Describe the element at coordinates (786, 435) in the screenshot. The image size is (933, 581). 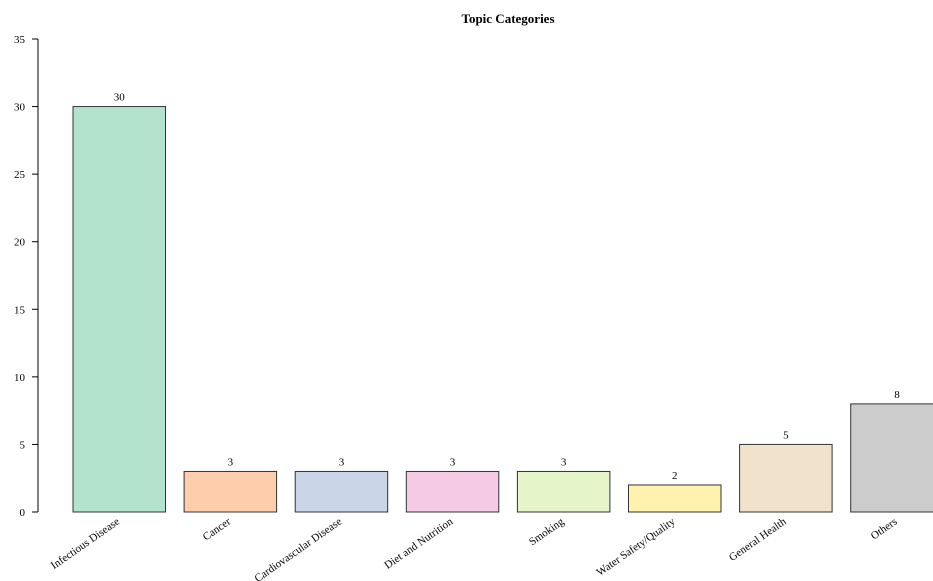
I see `data-label: 5` at that location.